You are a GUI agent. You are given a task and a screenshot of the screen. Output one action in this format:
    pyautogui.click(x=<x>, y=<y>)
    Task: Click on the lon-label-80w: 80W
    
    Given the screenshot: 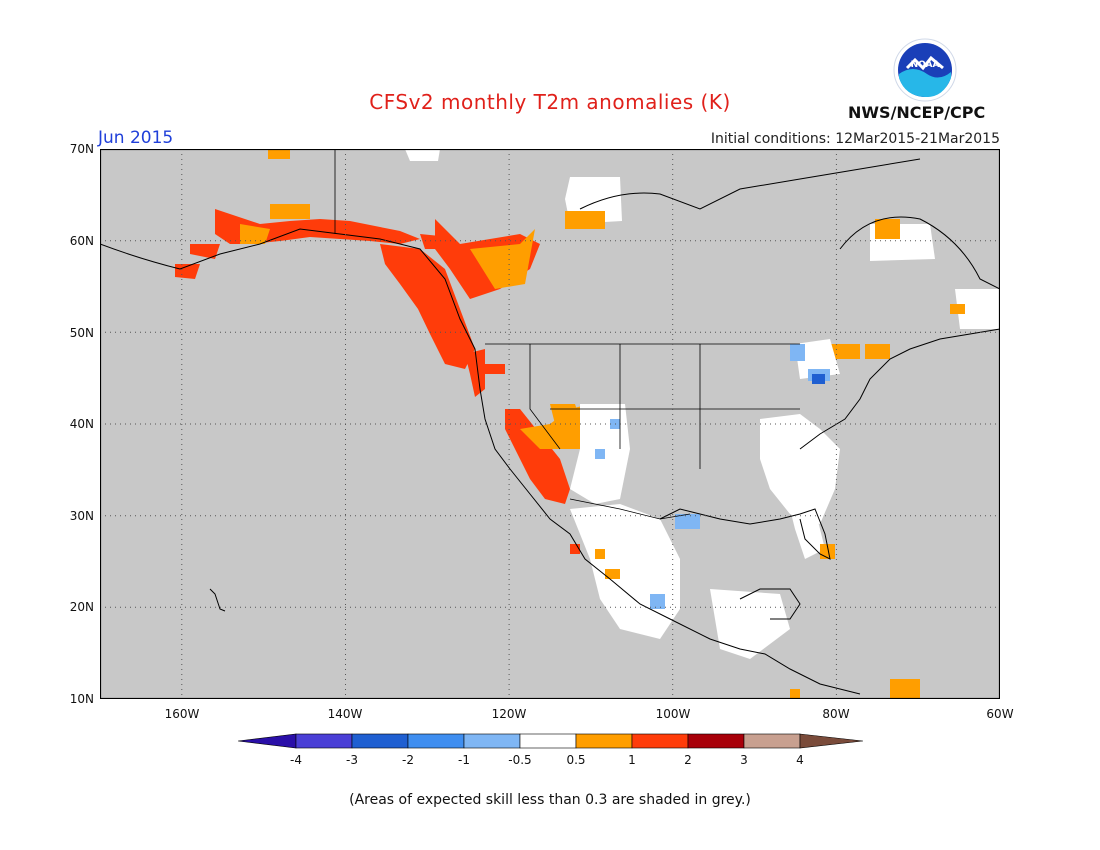 What is the action you would take?
    pyautogui.click(x=836, y=714)
    